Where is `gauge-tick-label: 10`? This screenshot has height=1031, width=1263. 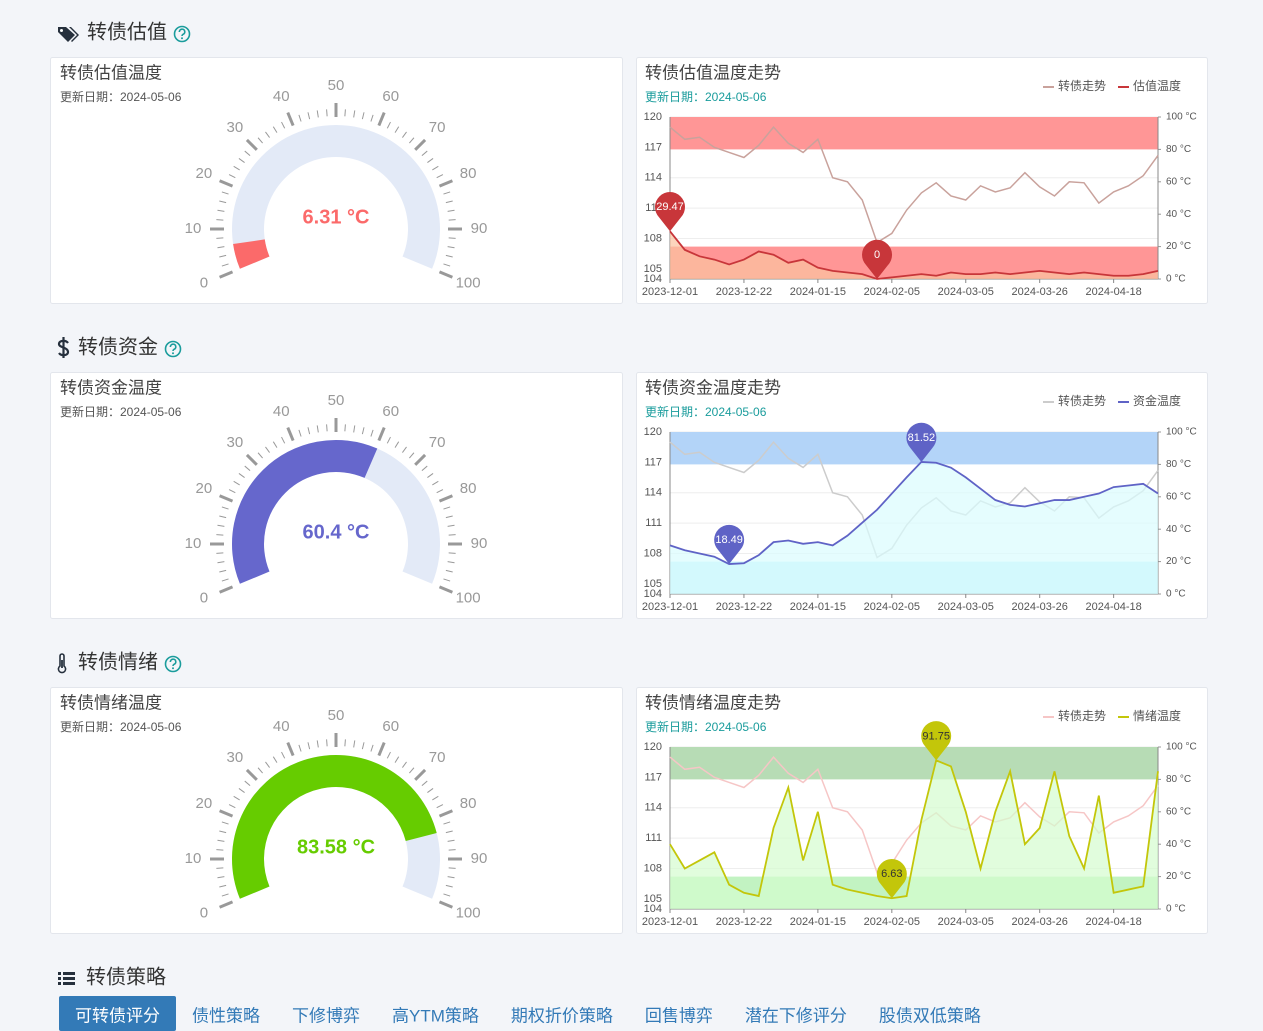 gauge-tick-label: 10 is located at coordinates (193, 858).